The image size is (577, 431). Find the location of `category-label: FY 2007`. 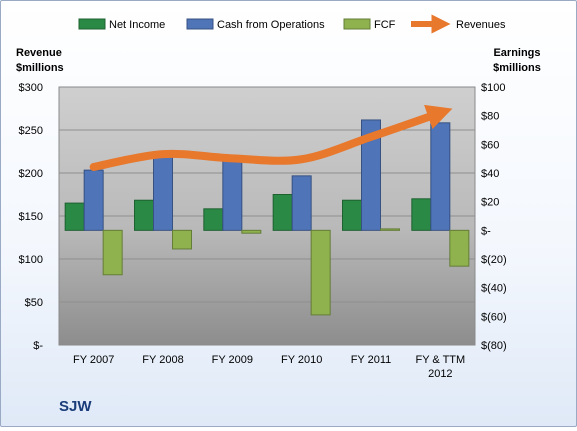

category-label: FY 2007 is located at coordinates (93, 360).